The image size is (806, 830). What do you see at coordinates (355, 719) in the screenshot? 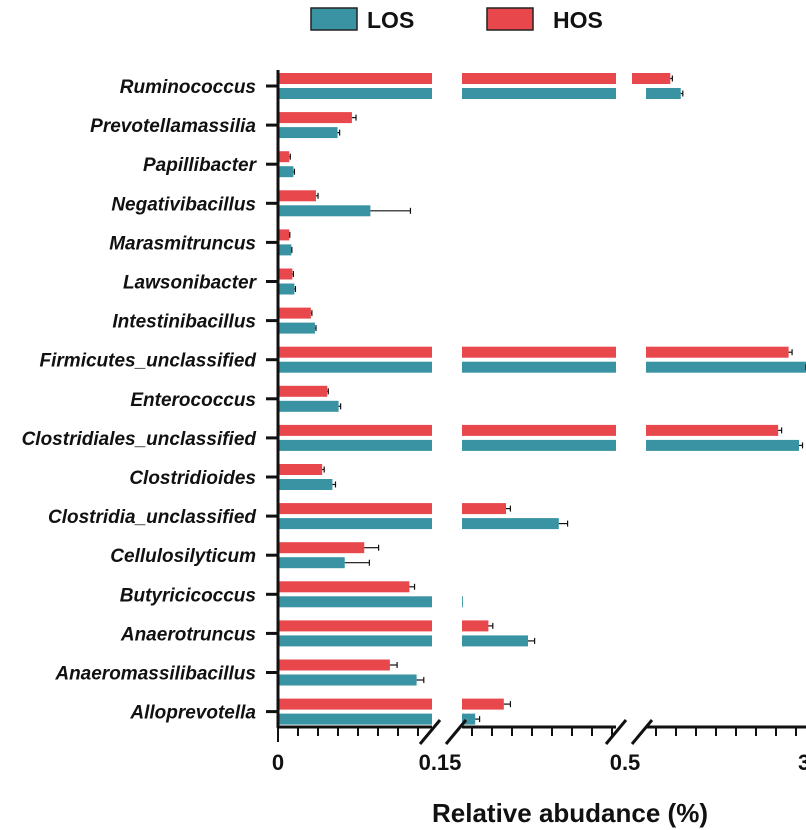
I see `bar-los-alloprevotella-part1` at bounding box center [355, 719].